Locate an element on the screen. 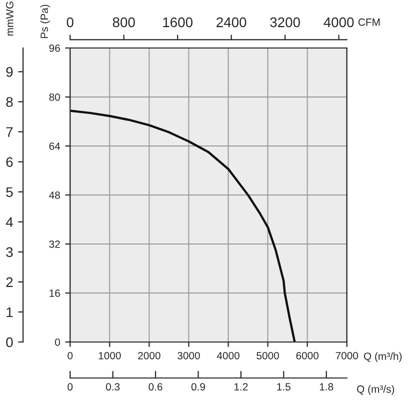 This screenshot has width=410, height=400. x-tick-label: 6000 is located at coordinates (307, 356).